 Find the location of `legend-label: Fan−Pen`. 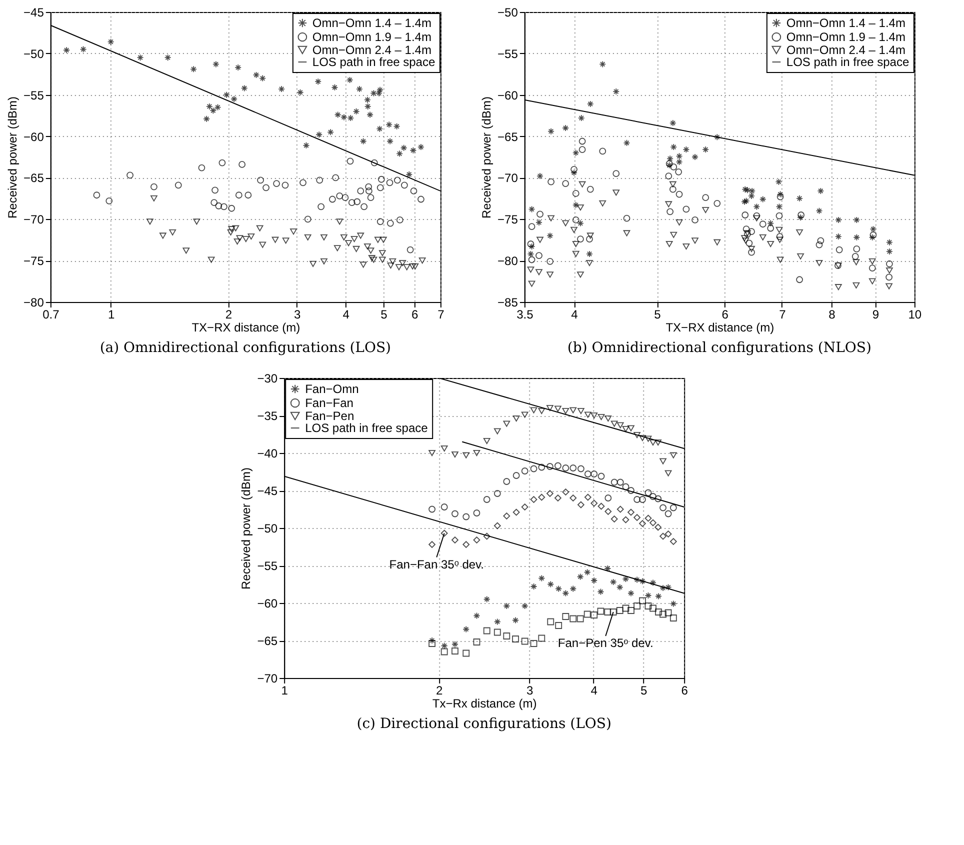

legend-label: Fan−Pen is located at coordinates (329, 416).